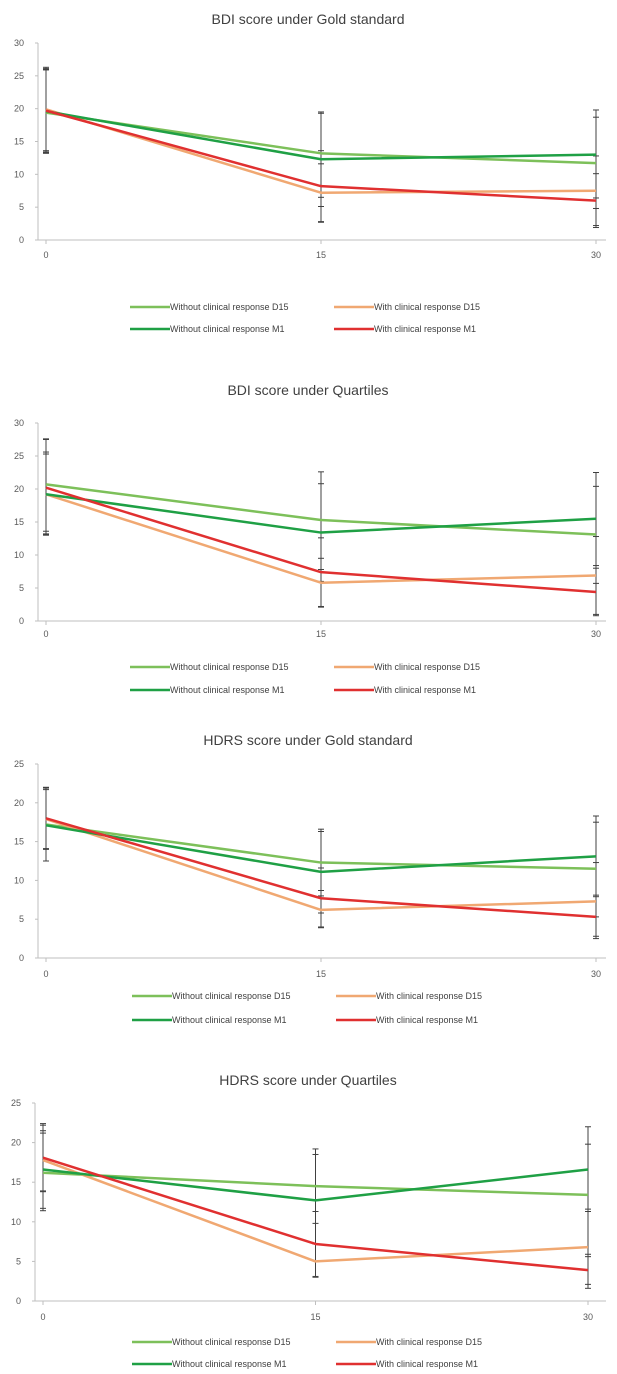 The width and height of the screenshot is (617, 1374). What do you see at coordinates (307, 1080) in the screenshot?
I see `chart-title: HDRS score under Quartiles` at bounding box center [307, 1080].